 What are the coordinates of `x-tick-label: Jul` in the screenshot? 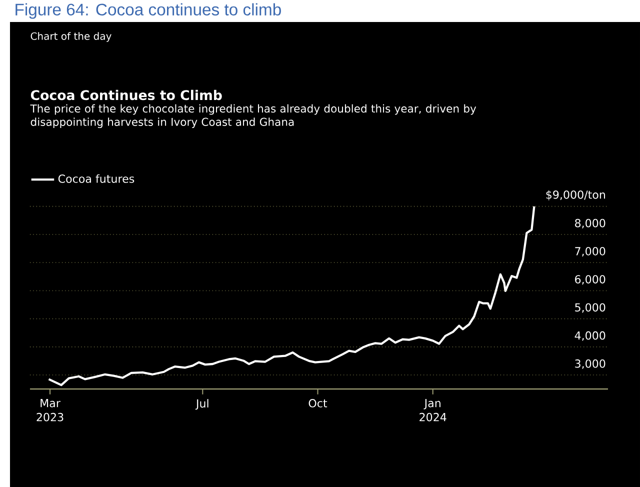 It's located at (201, 404).